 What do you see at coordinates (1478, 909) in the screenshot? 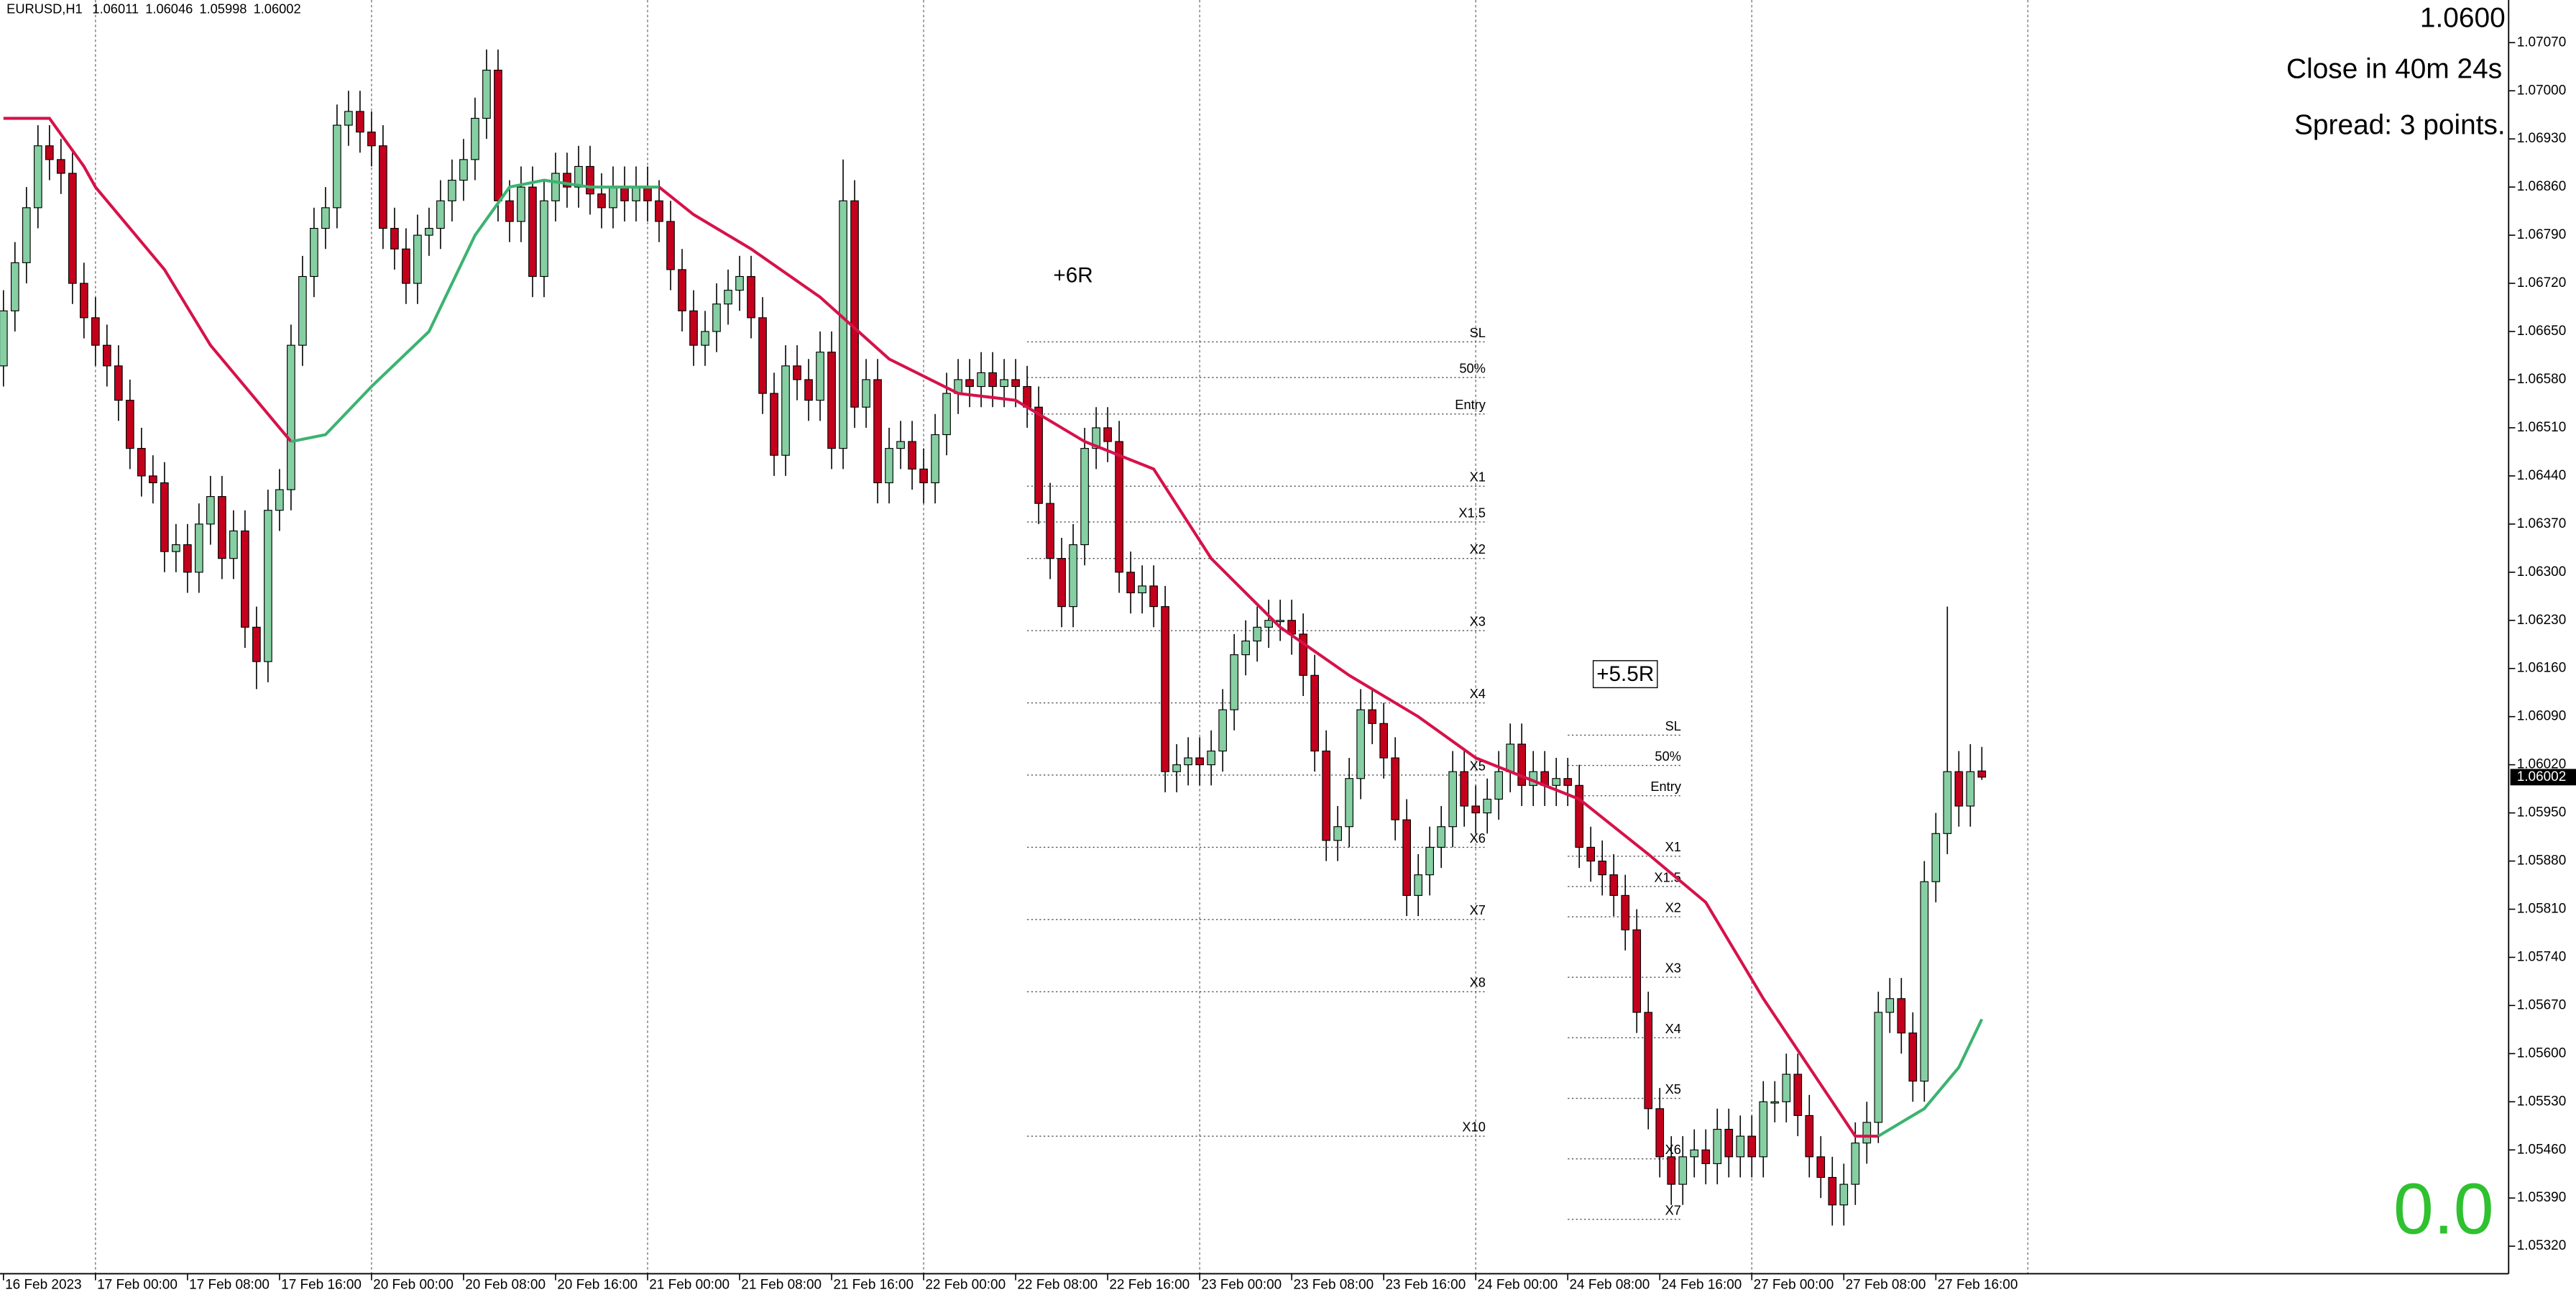
I see `trade-level-label: X7` at bounding box center [1478, 909].